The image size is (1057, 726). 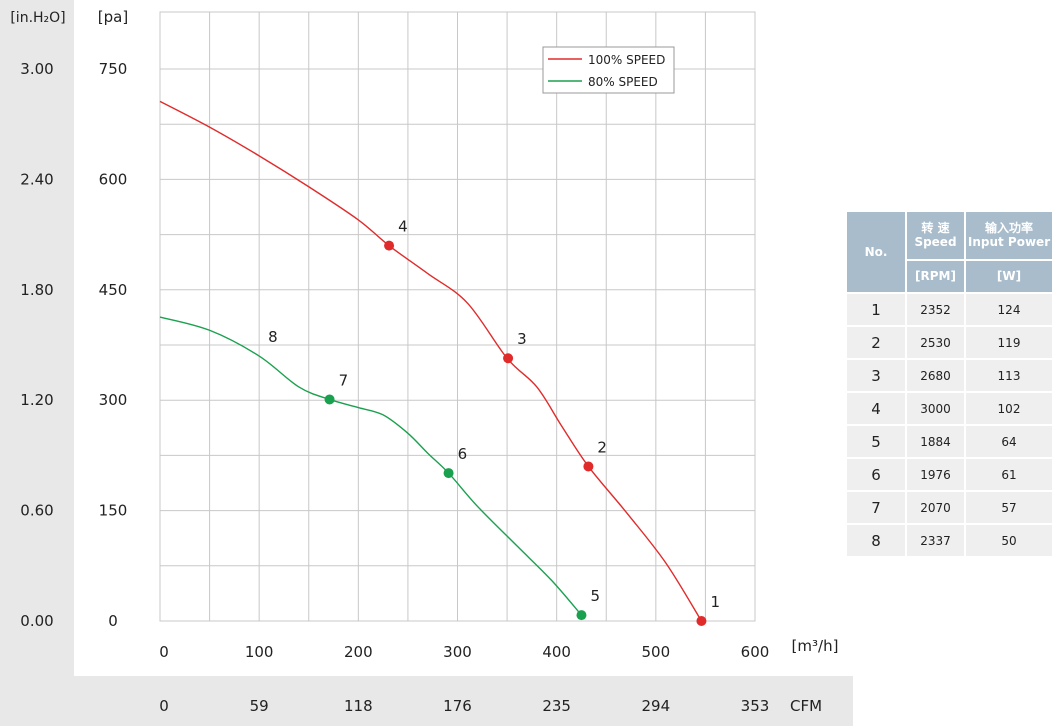 I want to click on header-power-cn: 输入功率, so click(x=1008, y=228).